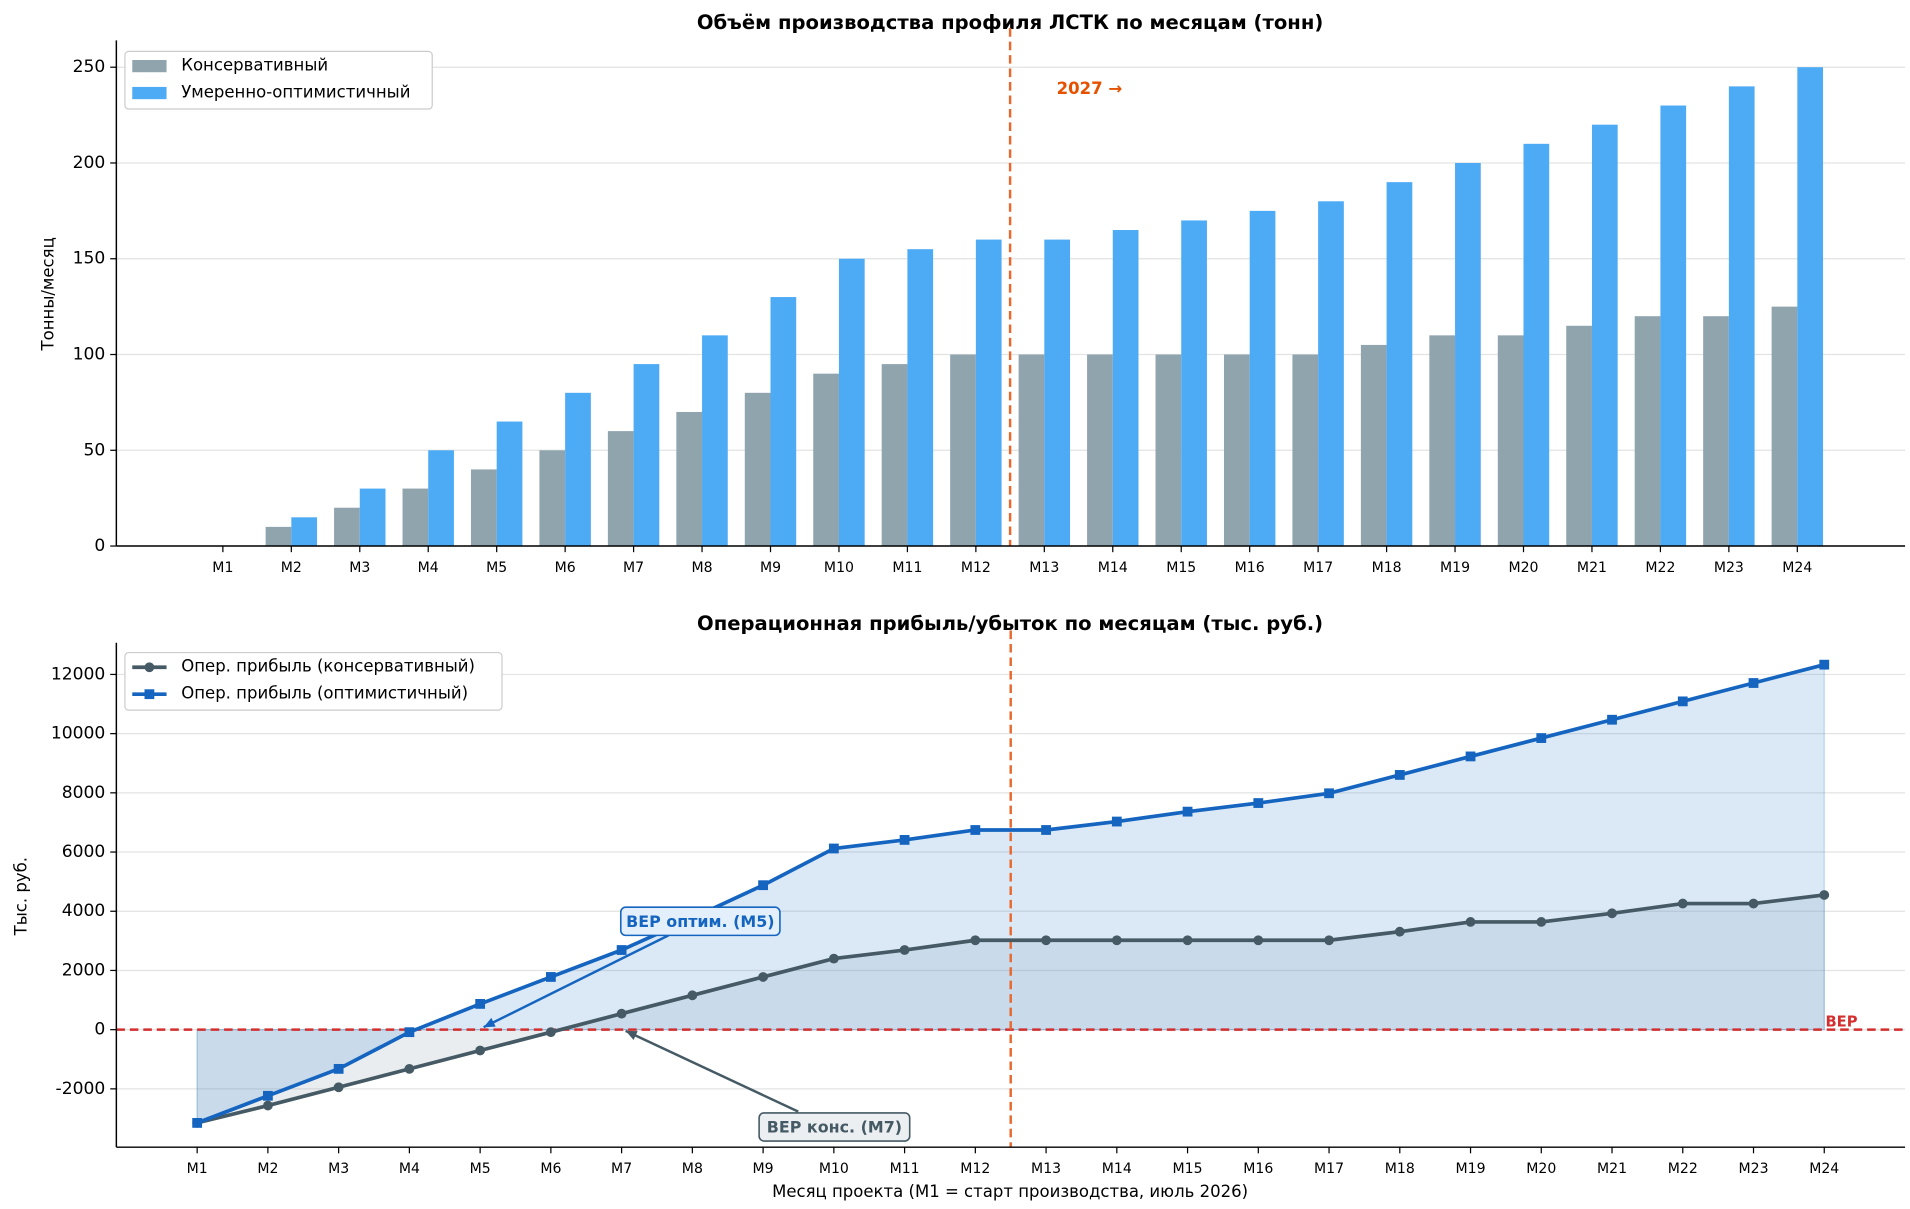 The width and height of the screenshot is (1910, 1209). What do you see at coordinates (89, 163) in the screenshot?
I see `y-tick-label: 200` at bounding box center [89, 163].